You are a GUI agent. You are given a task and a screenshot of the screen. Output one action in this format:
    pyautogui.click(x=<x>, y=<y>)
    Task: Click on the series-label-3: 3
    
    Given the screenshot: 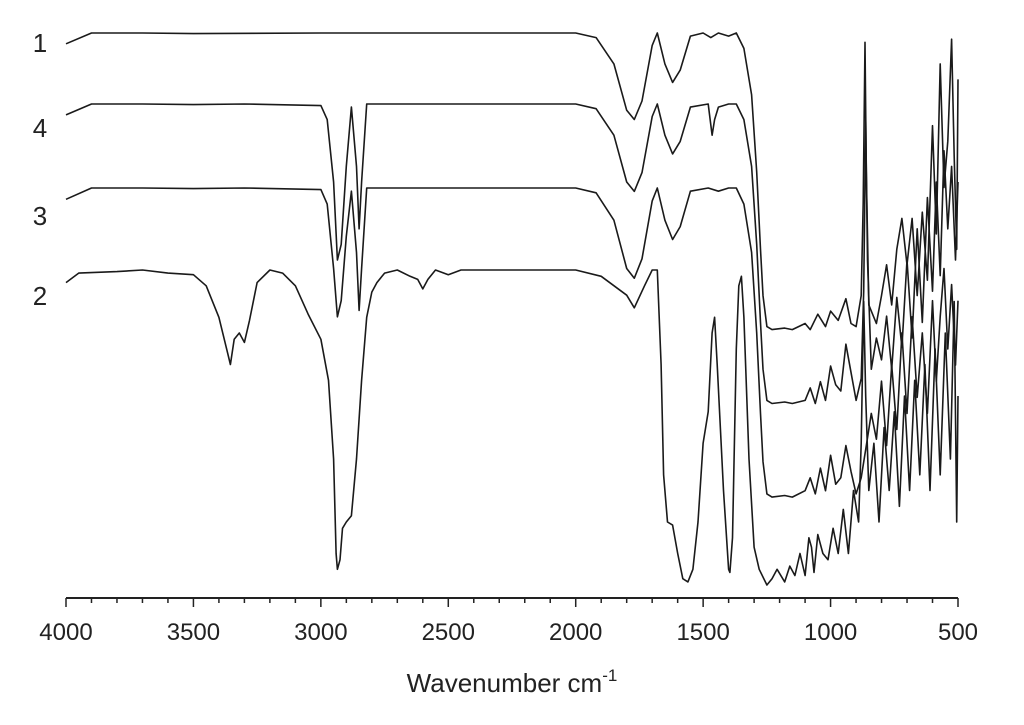 What is the action you would take?
    pyautogui.click(x=40, y=216)
    